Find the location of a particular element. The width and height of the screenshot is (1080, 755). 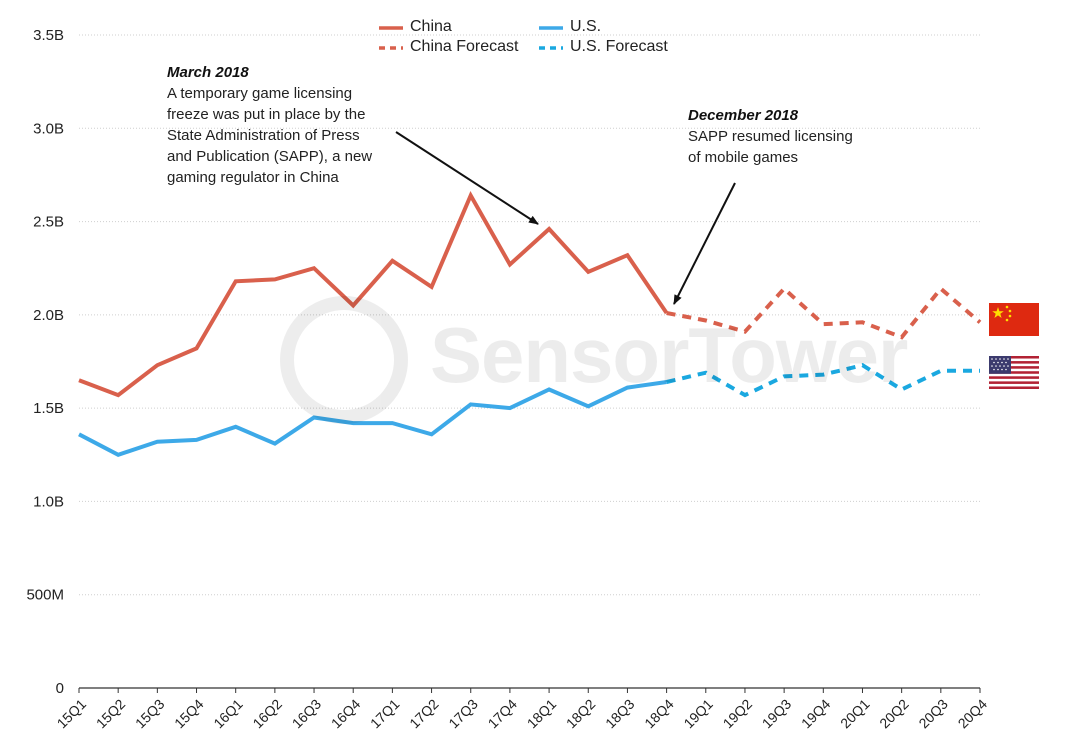

annotation-arrows is located at coordinates (565, 218).